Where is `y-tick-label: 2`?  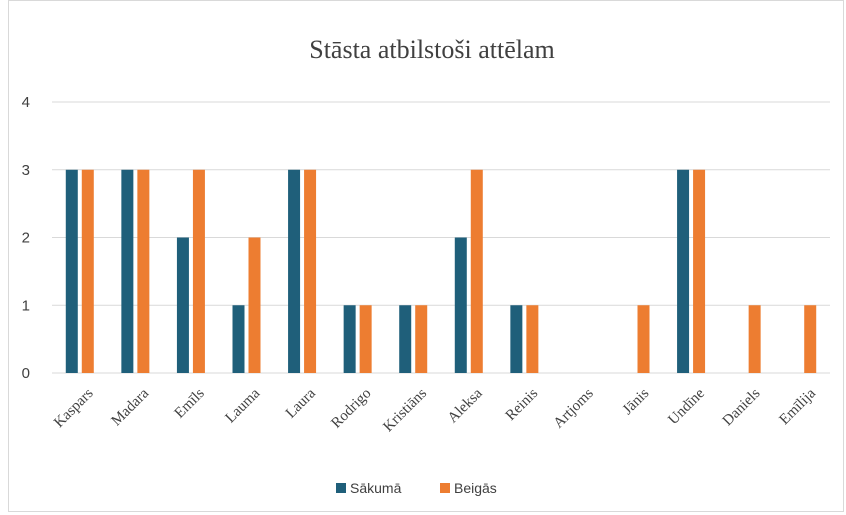 y-tick-label: 2 is located at coordinates (26, 238).